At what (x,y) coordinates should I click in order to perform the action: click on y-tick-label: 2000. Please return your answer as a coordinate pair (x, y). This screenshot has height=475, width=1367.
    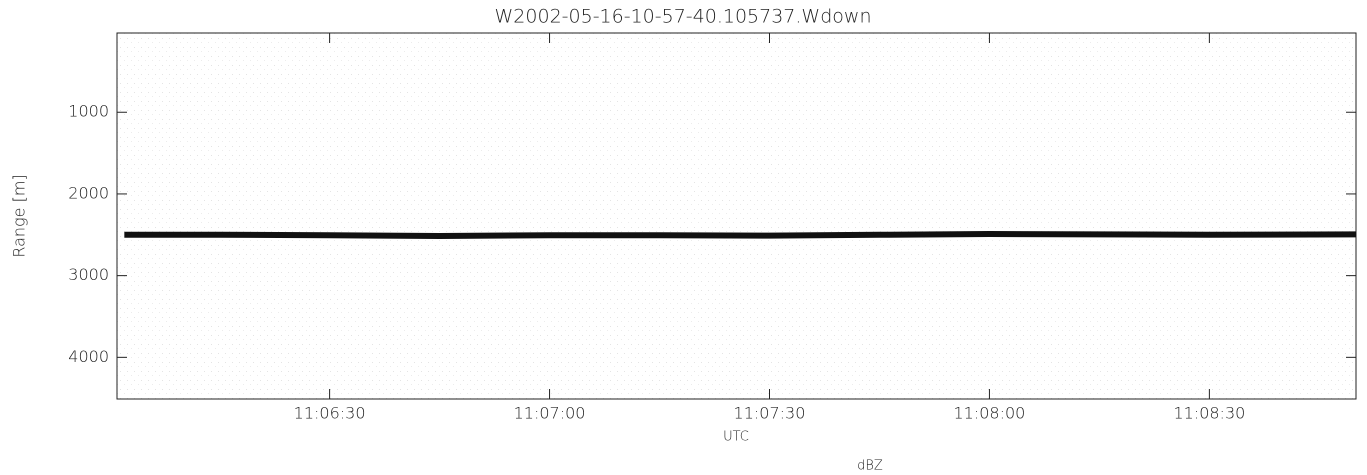
    Looking at the image, I should click on (88, 192).